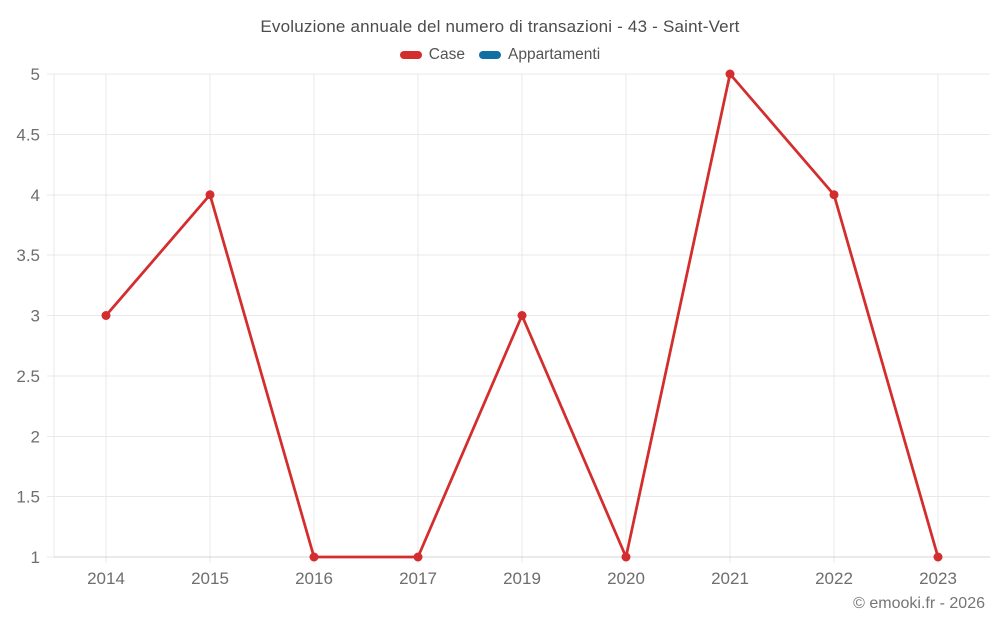 The width and height of the screenshot is (1000, 625). What do you see at coordinates (28, 134) in the screenshot?
I see `y-tick-label: 4.5` at bounding box center [28, 134].